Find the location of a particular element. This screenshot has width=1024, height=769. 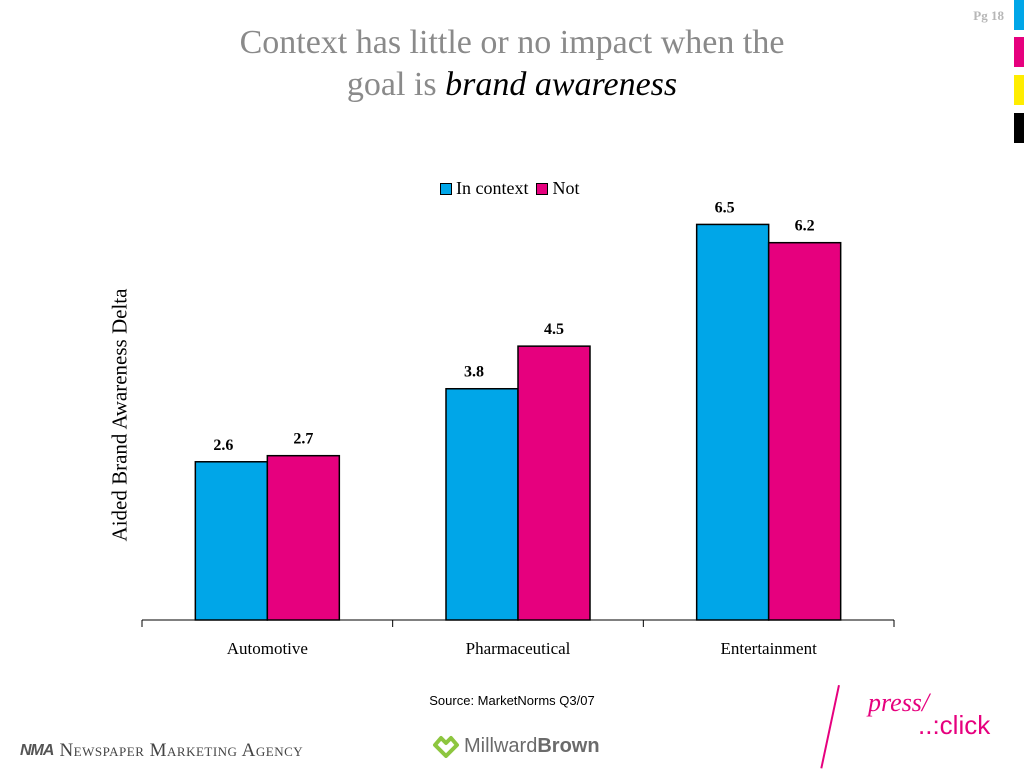

color-strip-black is located at coordinates (1019, 128).